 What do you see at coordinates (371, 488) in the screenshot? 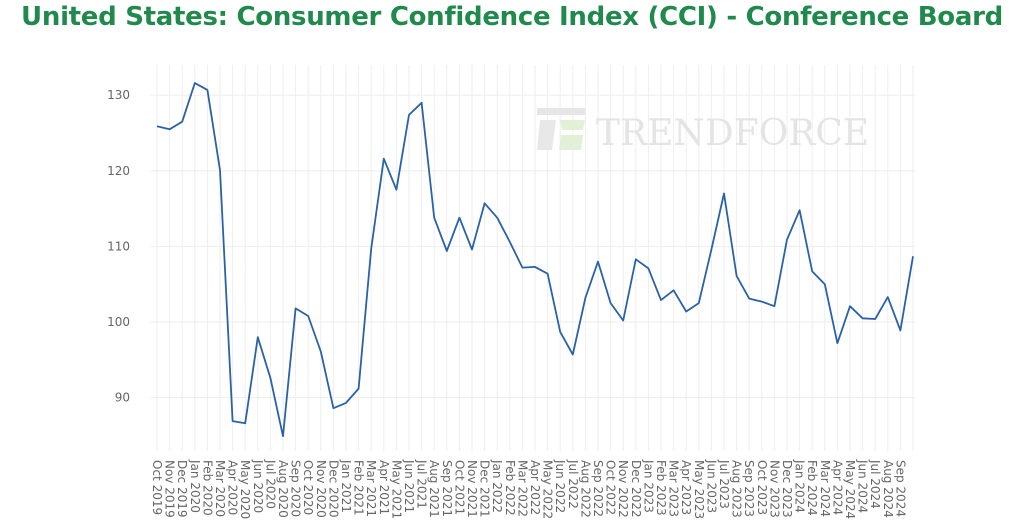
I see `x-tick-label: Mar 2021` at bounding box center [371, 488].